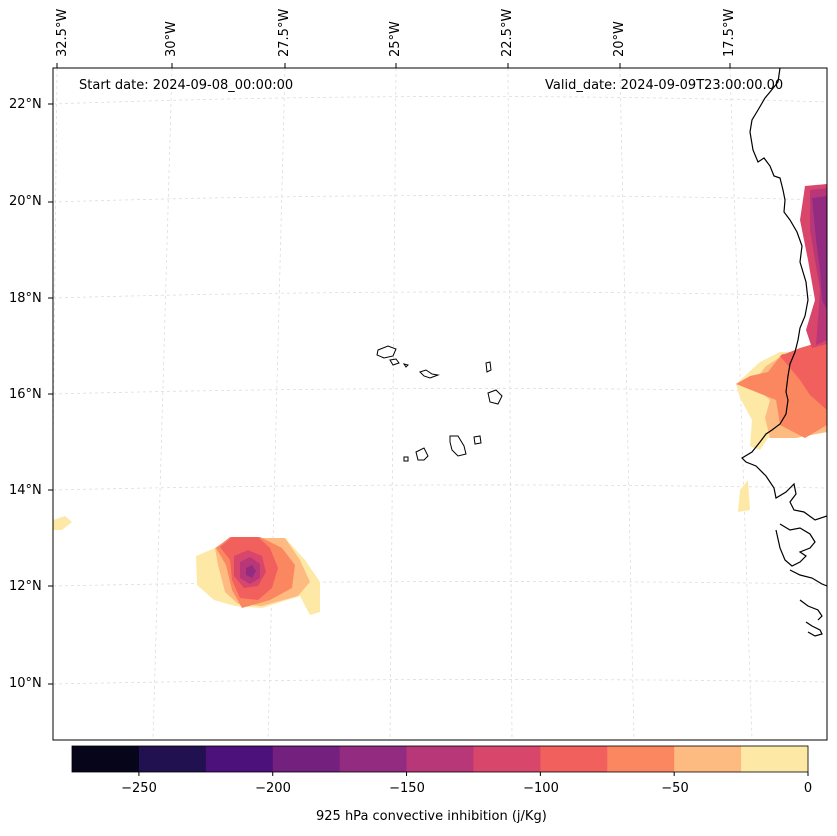  Describe the element at coordinates (477, 440) in the screenshot. I see `island-maio` at that location.